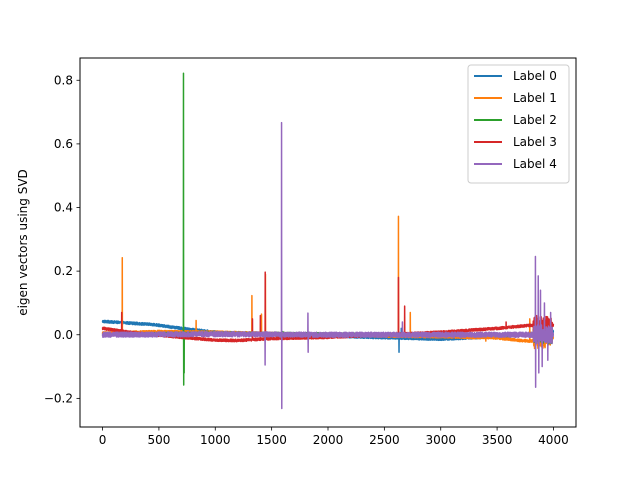 This screenshot has height=480, width=640. What do you see at coordinates (384, 440) in the screenshot?
I see `x-tick-label: 2500` at bounding box center [384, 440].